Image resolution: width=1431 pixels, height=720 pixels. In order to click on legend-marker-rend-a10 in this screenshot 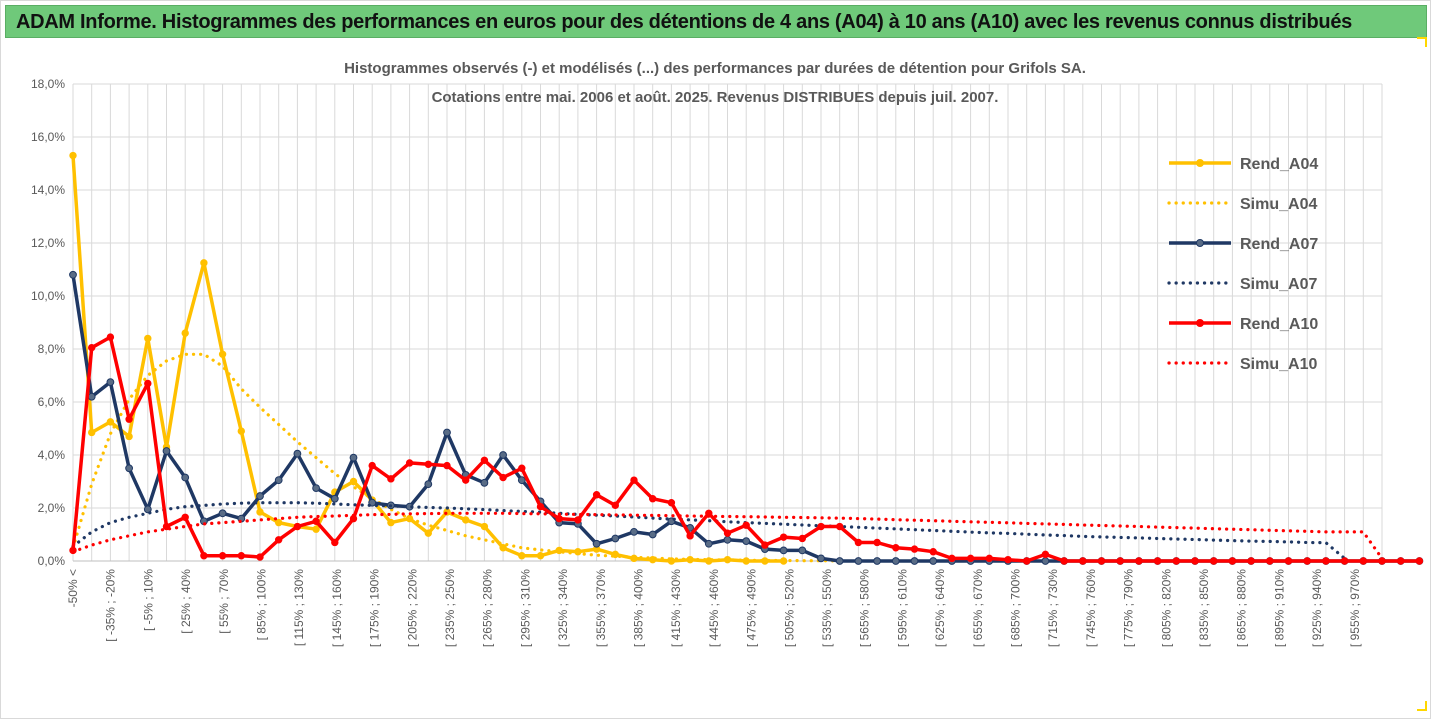, I will do `click(1200, 323)`.